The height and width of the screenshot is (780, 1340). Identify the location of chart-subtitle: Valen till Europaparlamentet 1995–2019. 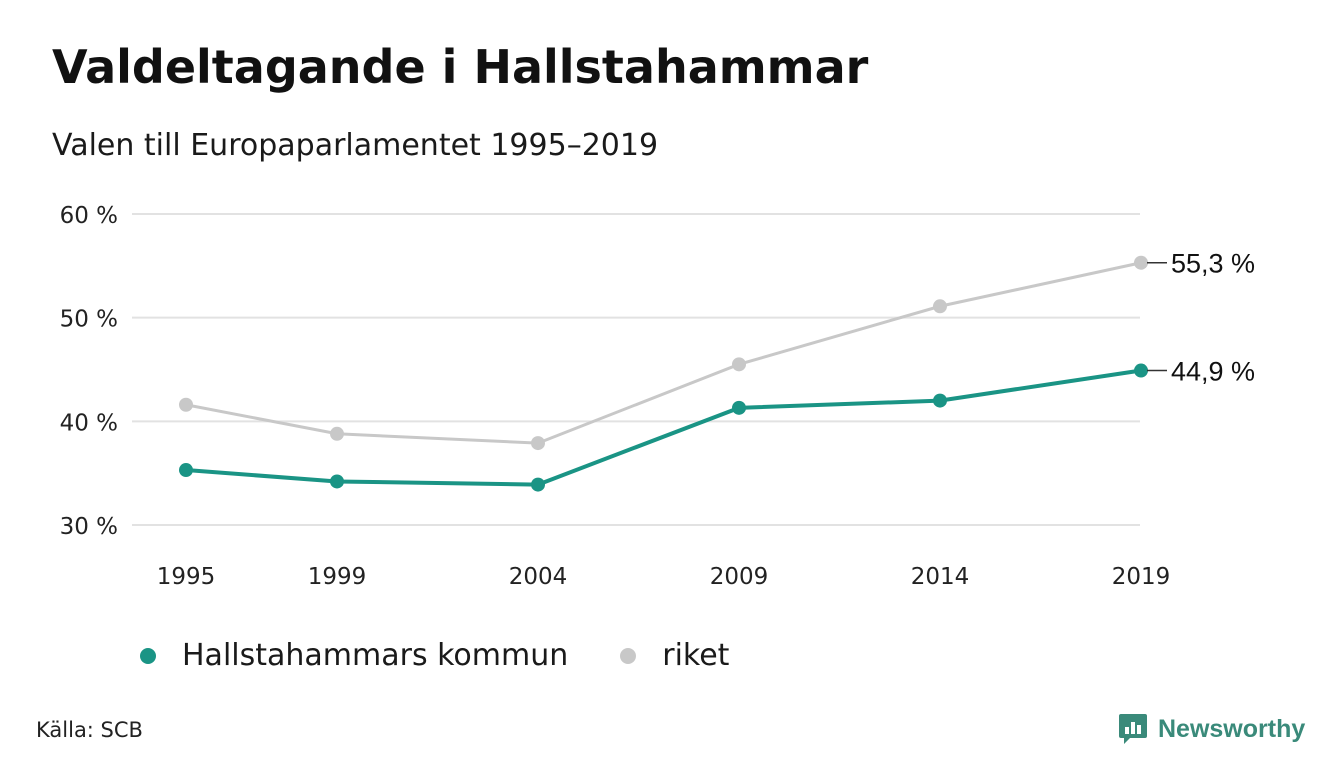
(355, 145).